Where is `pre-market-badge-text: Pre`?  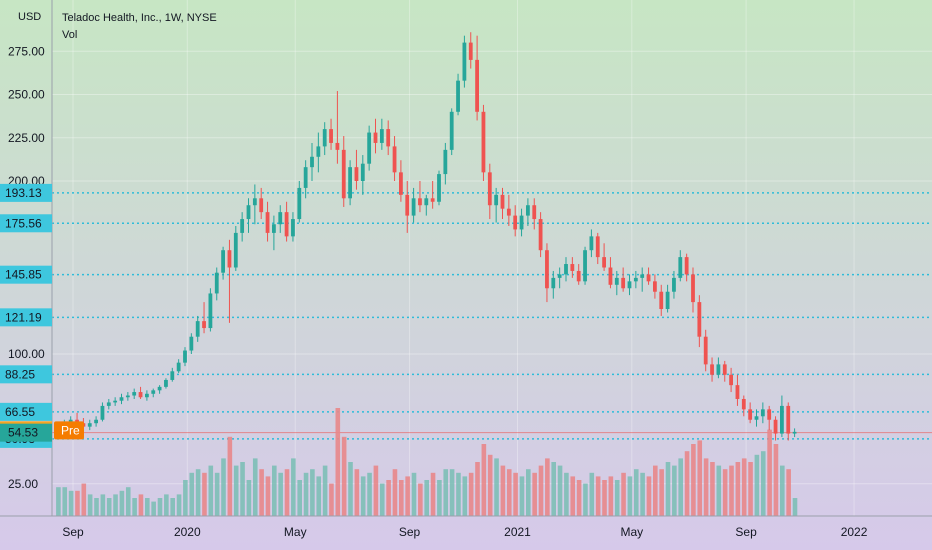
pre-market-badge-text: Pre is located at coordinates (70, 430).